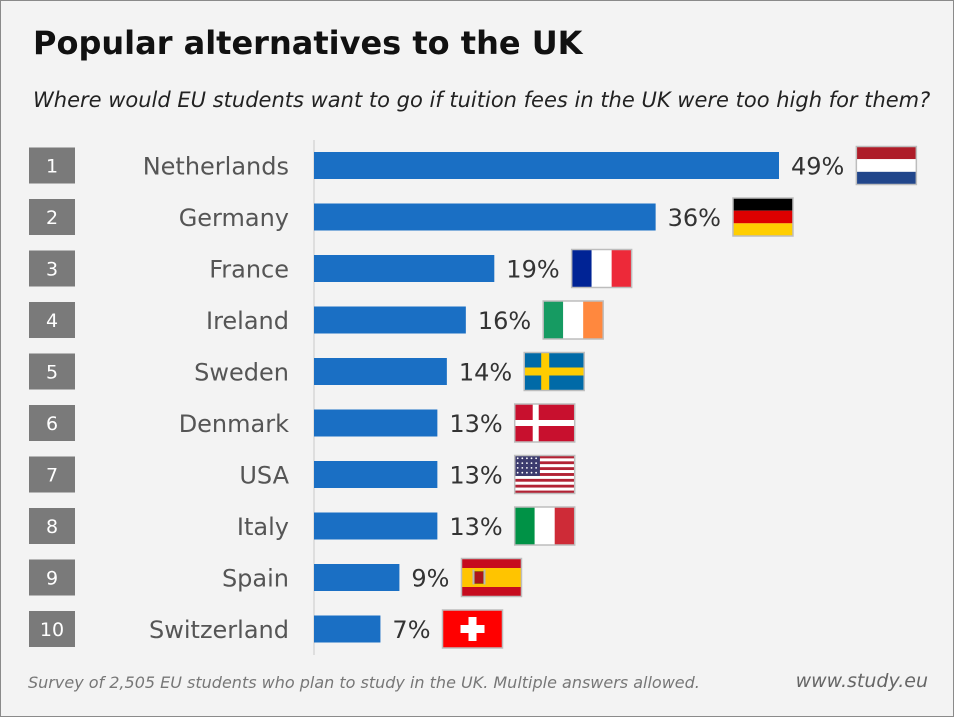  I want to click on sweden-flag-cross-h, so click(554, 371).